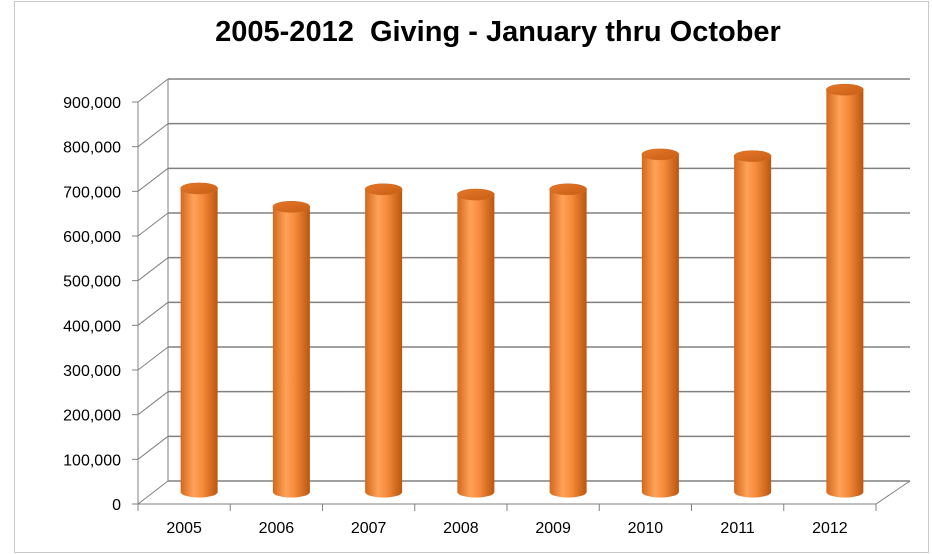  What do you see at coordinates (92, 371) in the screenshot?
I see `y-tick-label: 300,000` at bounding box center [92, 371].